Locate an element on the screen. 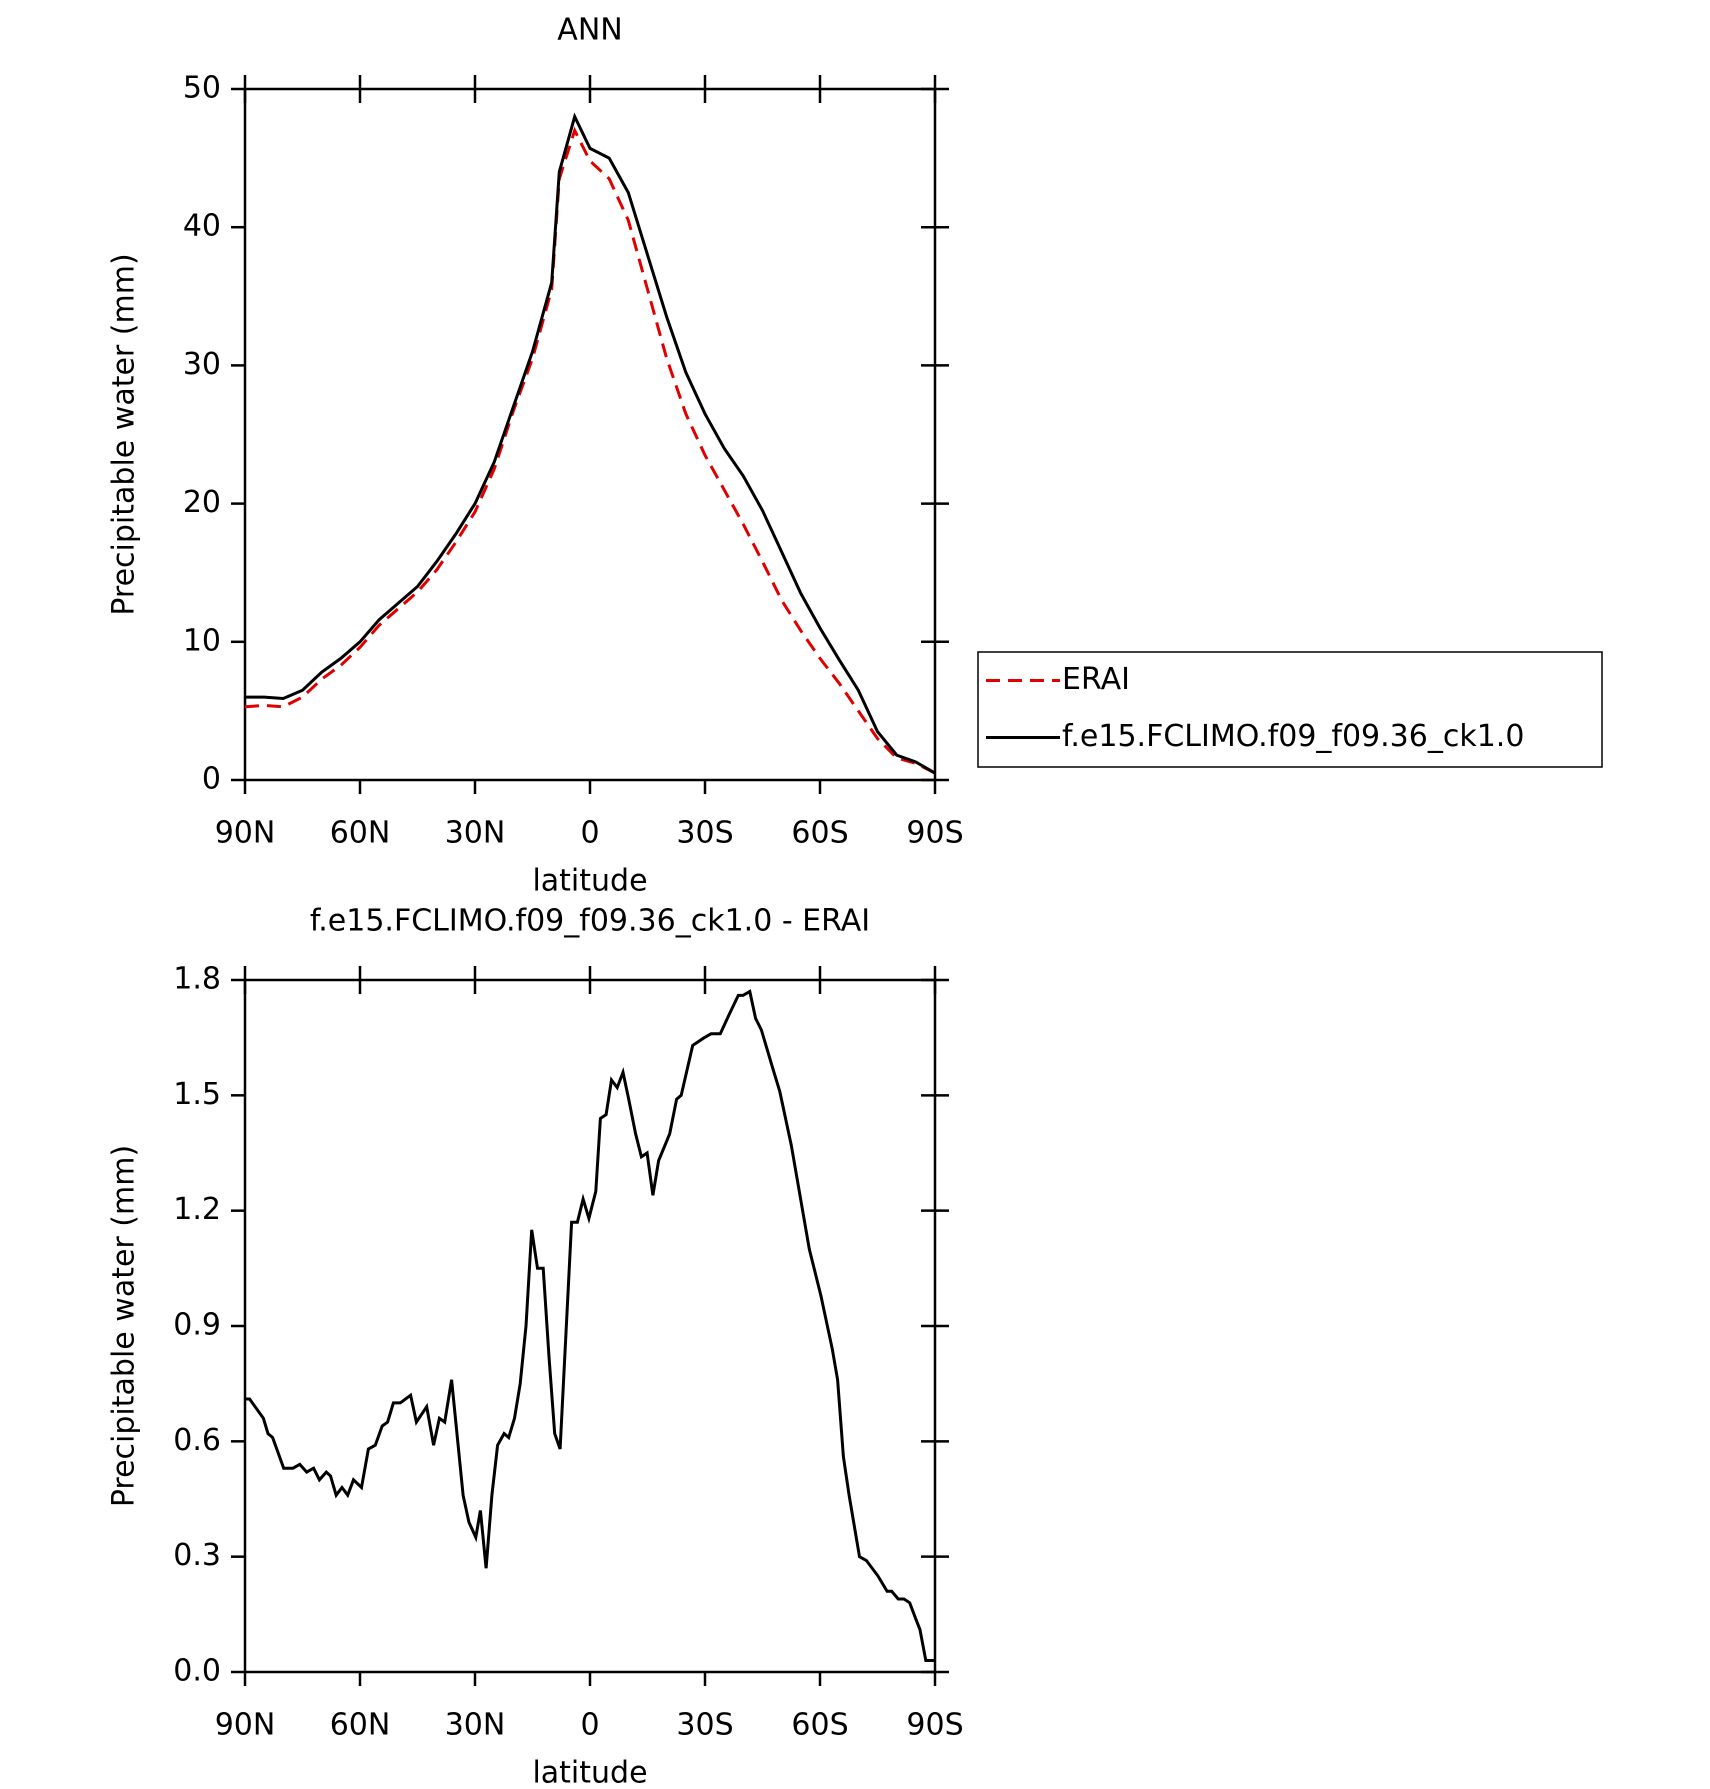 The image size is (1710, 1789). chart-title: ANN is located at coordinates (589, 30).